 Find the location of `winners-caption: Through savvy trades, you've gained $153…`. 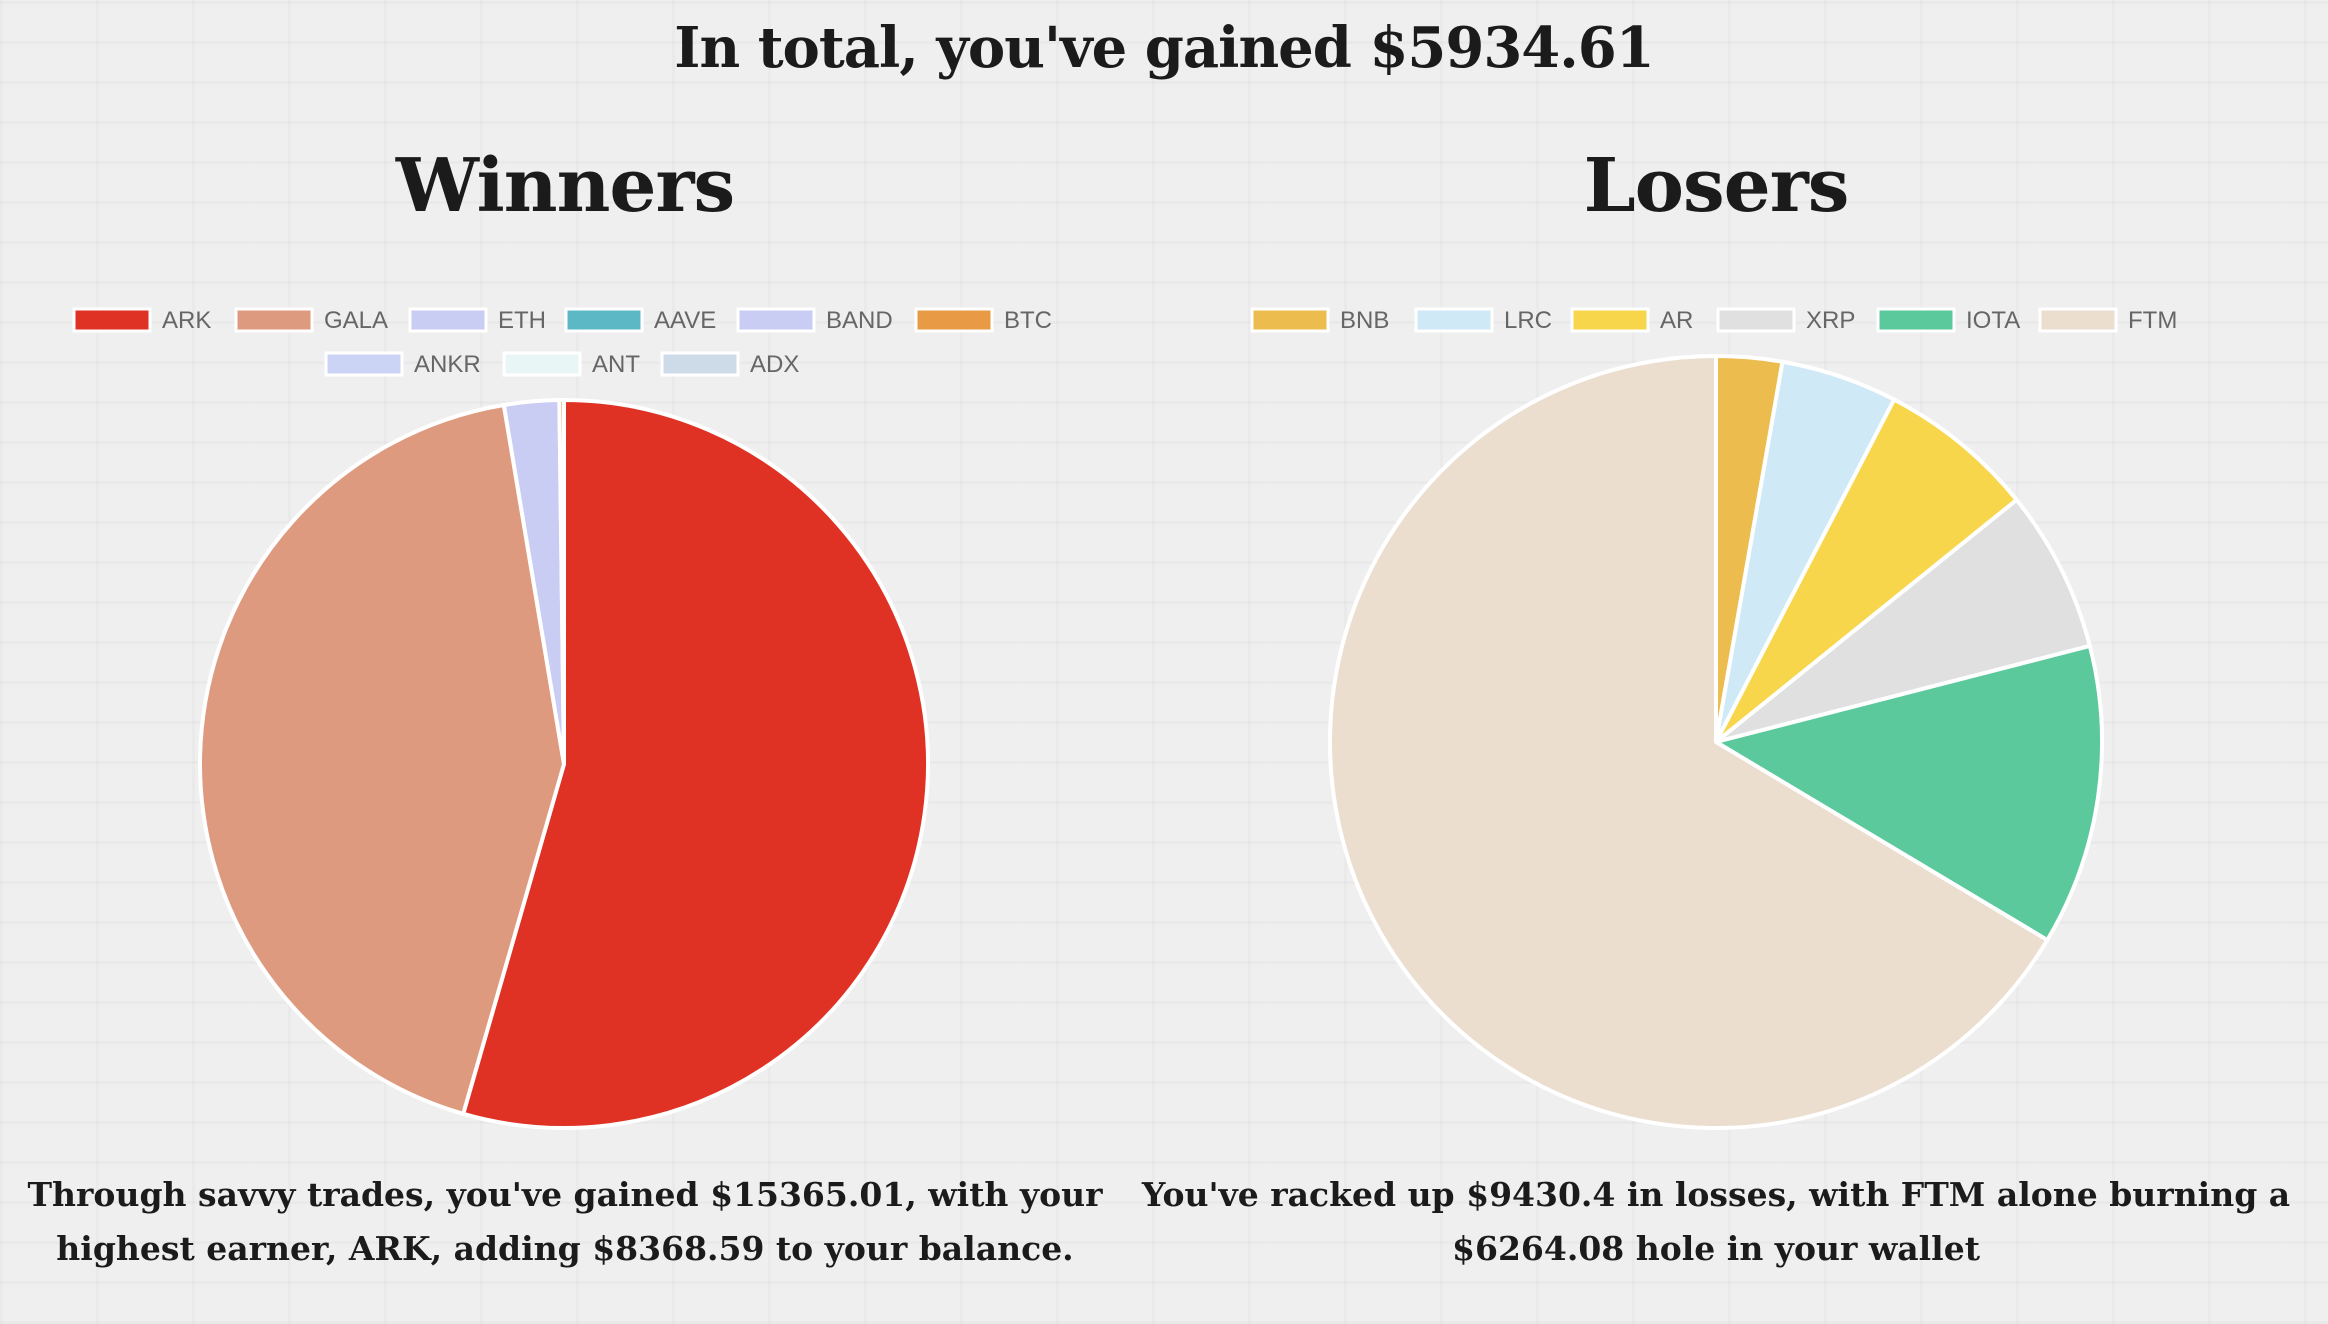

winners-caption: Through savvy trades, you've gained $153… is located at coordinates (565, 1221).